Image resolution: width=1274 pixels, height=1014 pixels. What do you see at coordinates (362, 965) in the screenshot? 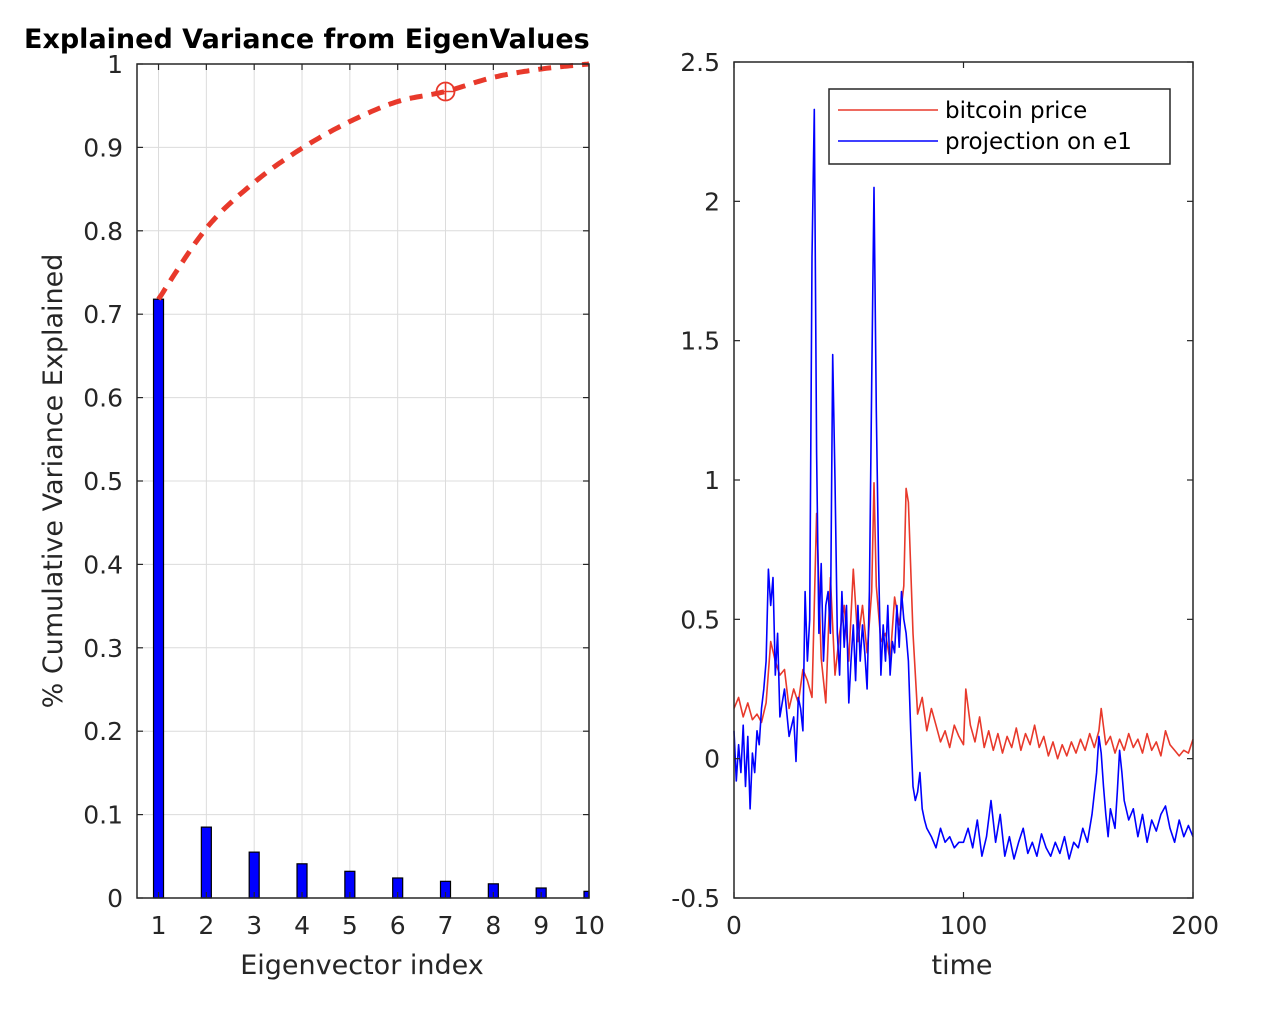
I see `x-axis-label: Eigenvector index` at bounding box center [362, 965].